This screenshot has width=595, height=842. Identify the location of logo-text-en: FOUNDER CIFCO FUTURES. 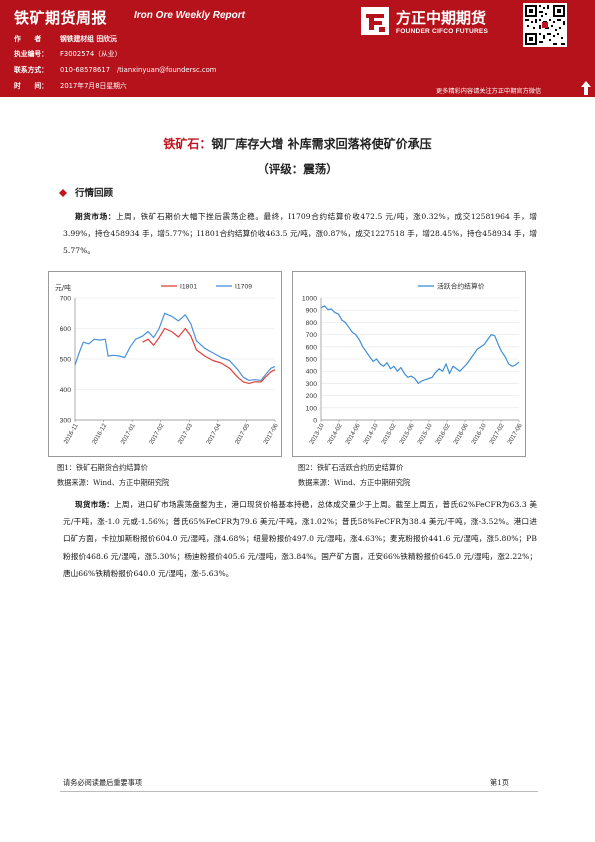
(442, 31).